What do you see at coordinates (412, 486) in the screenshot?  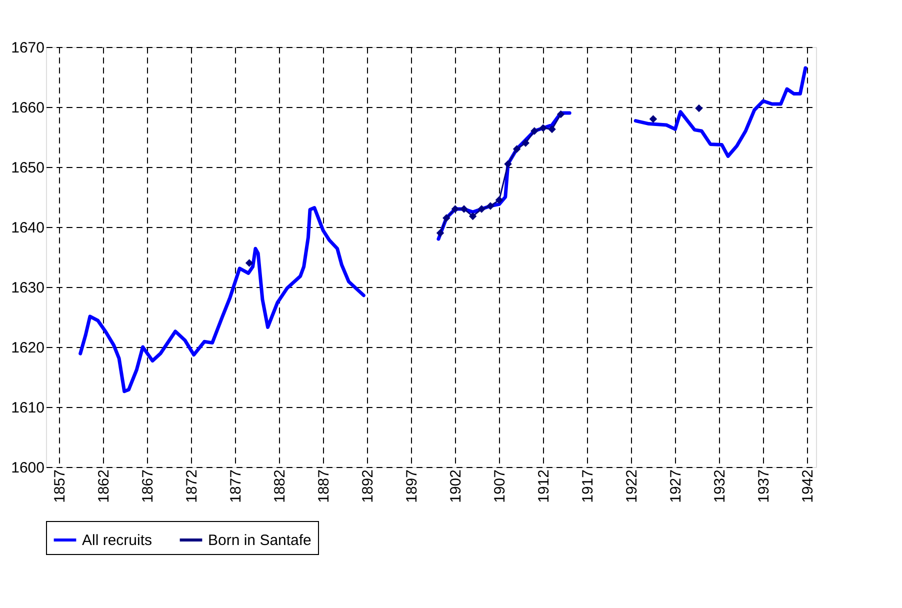 I see `x-tick-label: 1897` at bounding box center [412, 486].